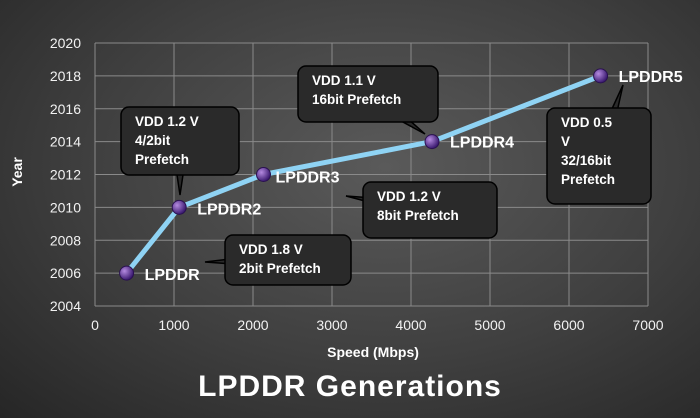 This screenshot has width=700, height=418. Describe the element at coordinates (350, 386) in the screenshot. I see `chart-title: LPDDR Generations` at that location.